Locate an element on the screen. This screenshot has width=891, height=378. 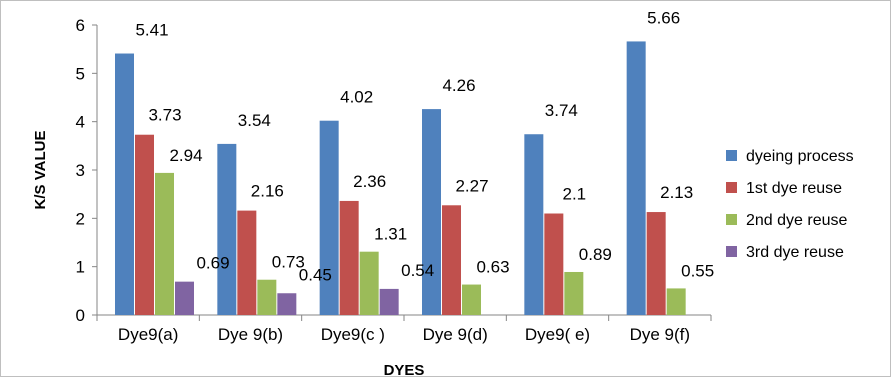
y-tick-label: 5 is located at coordinates (80, 73).